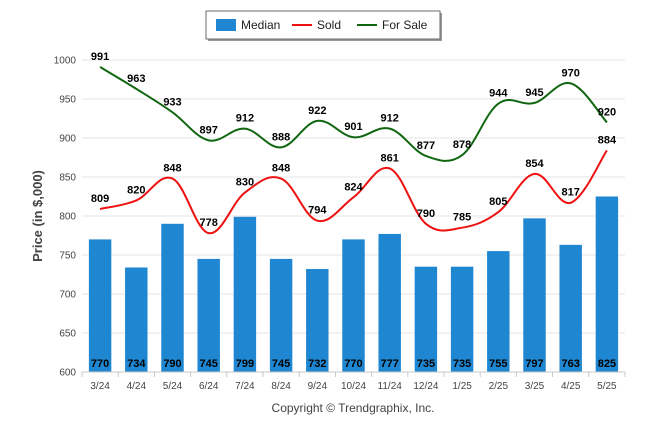  What do you see at coordinates (317, 211) in the screenshot?
I see `point-label-sold: 794` at bounding box center [317, 211].